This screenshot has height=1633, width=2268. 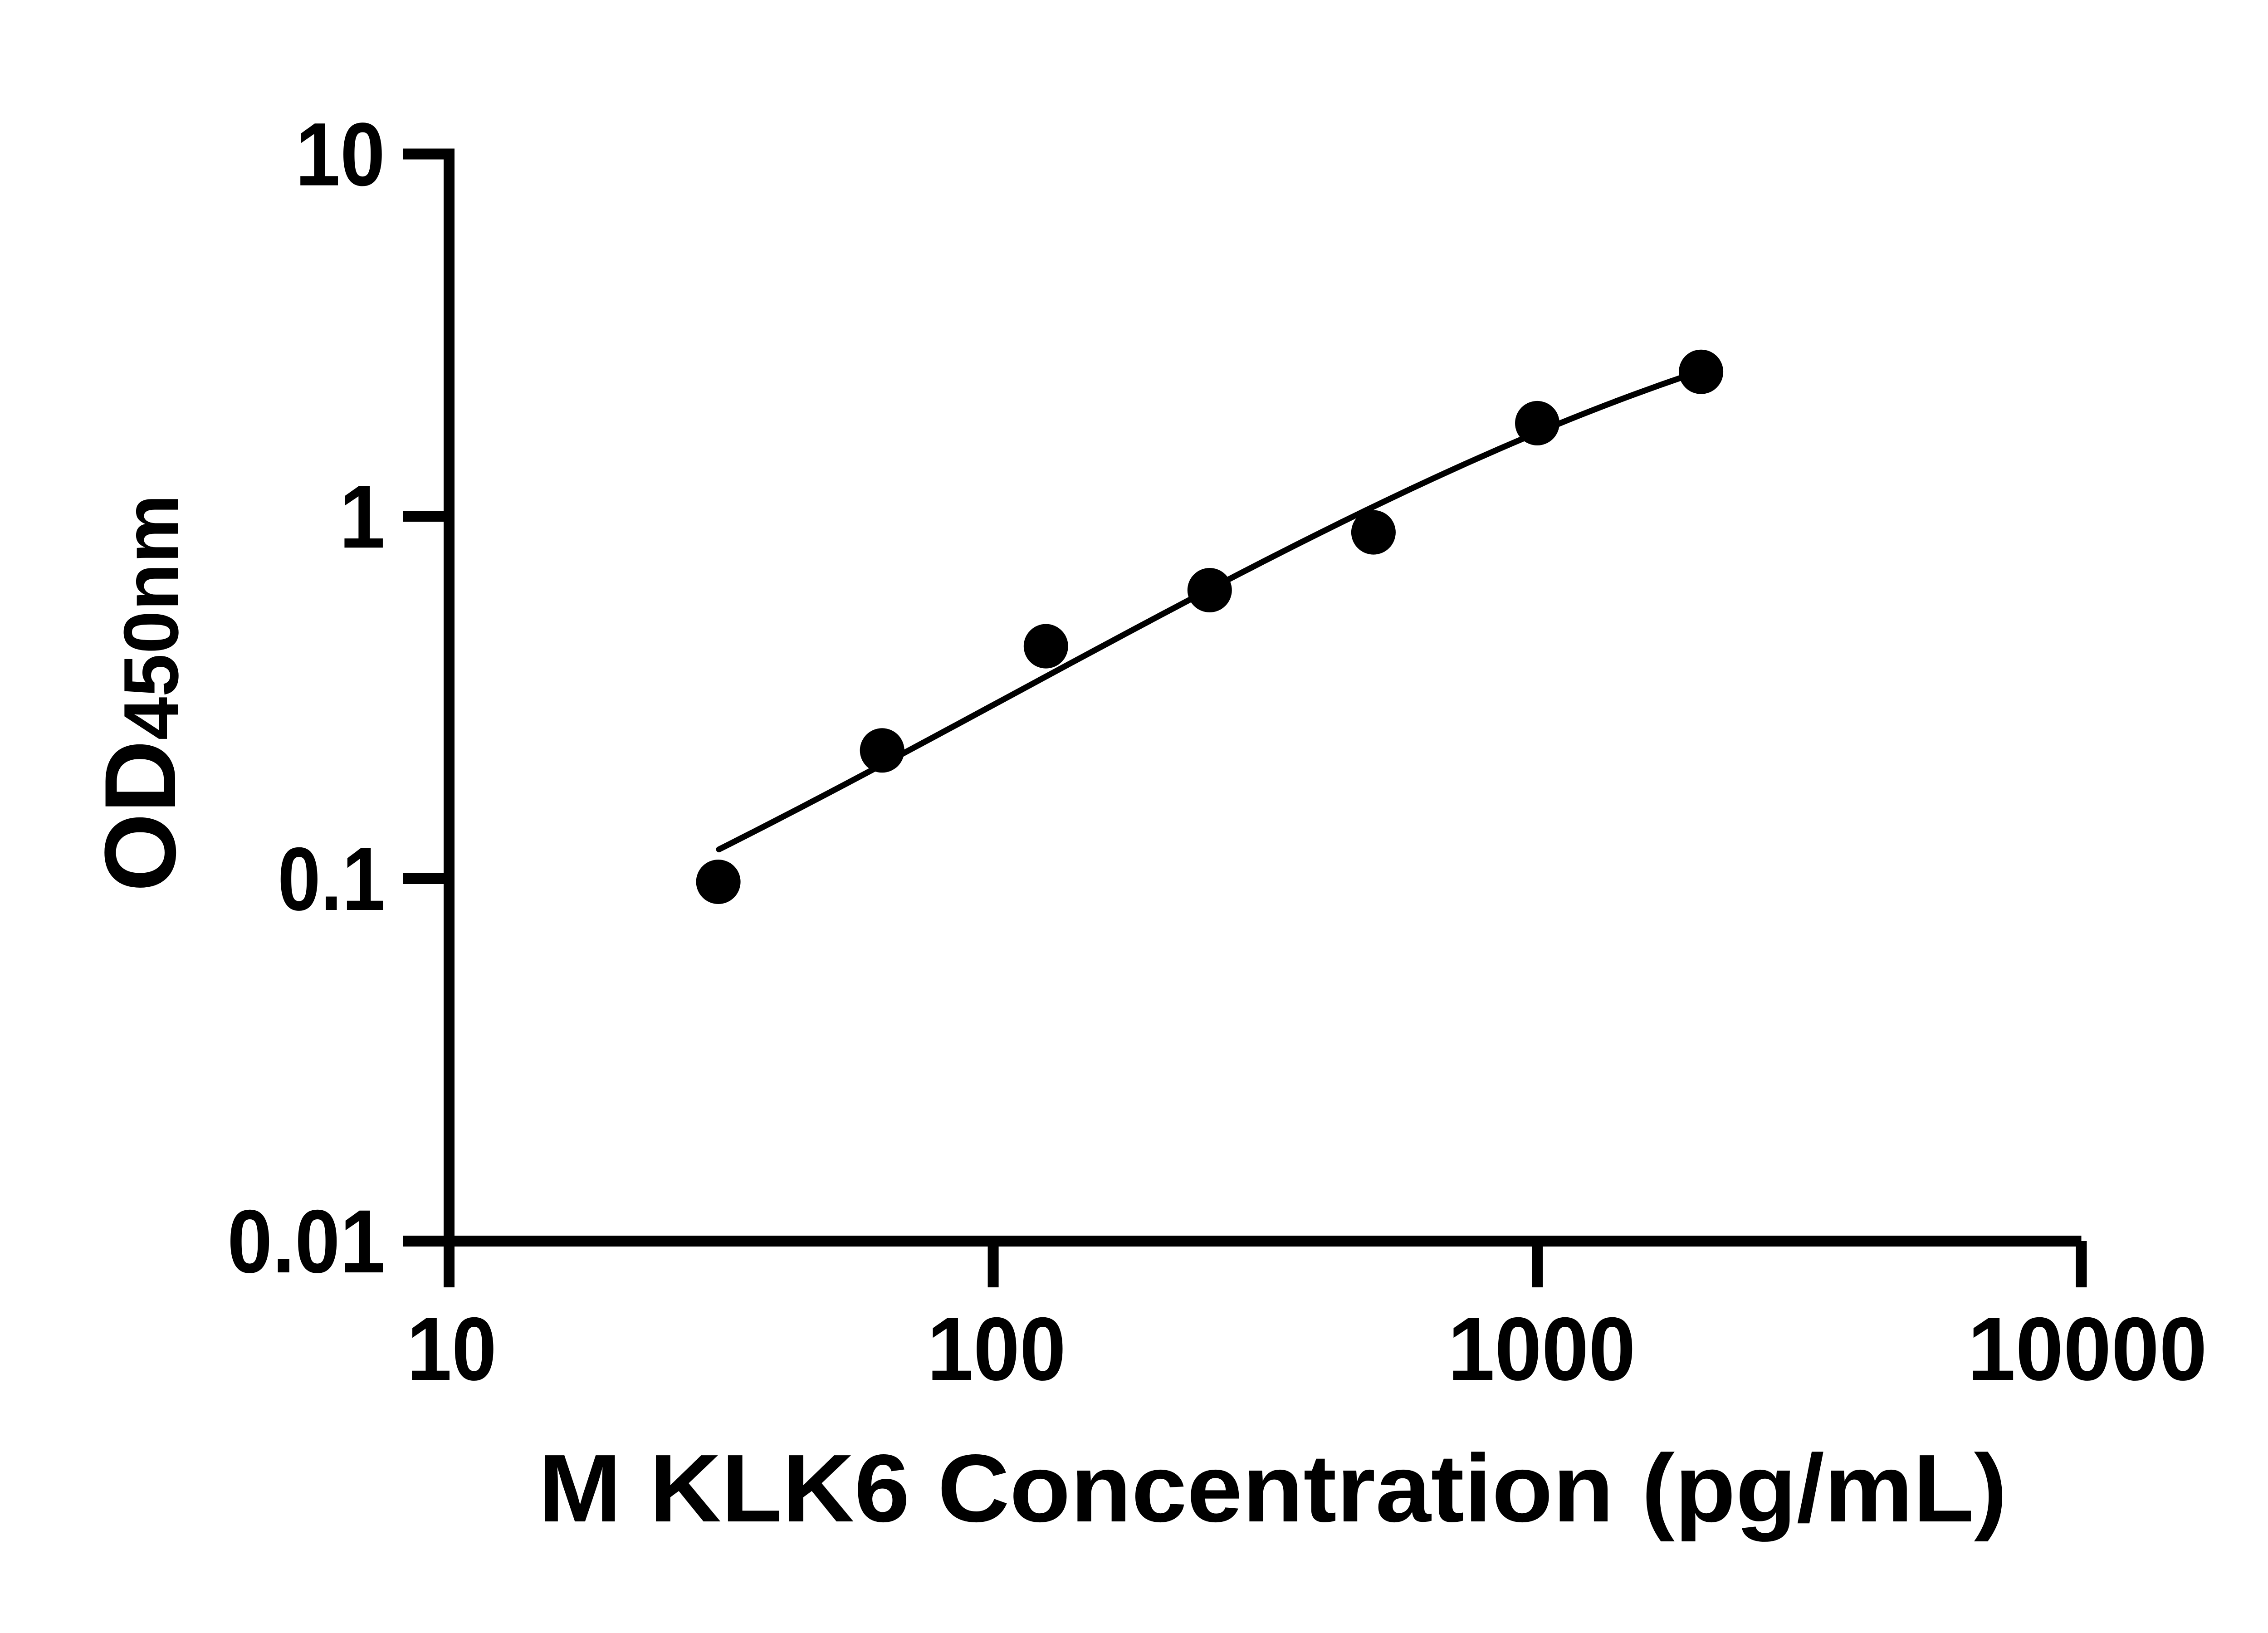 What do you see at coordinates (306, 1241) in the screenshot?
I see `svg-text: 0.01` at bounding box center [306, 1241].